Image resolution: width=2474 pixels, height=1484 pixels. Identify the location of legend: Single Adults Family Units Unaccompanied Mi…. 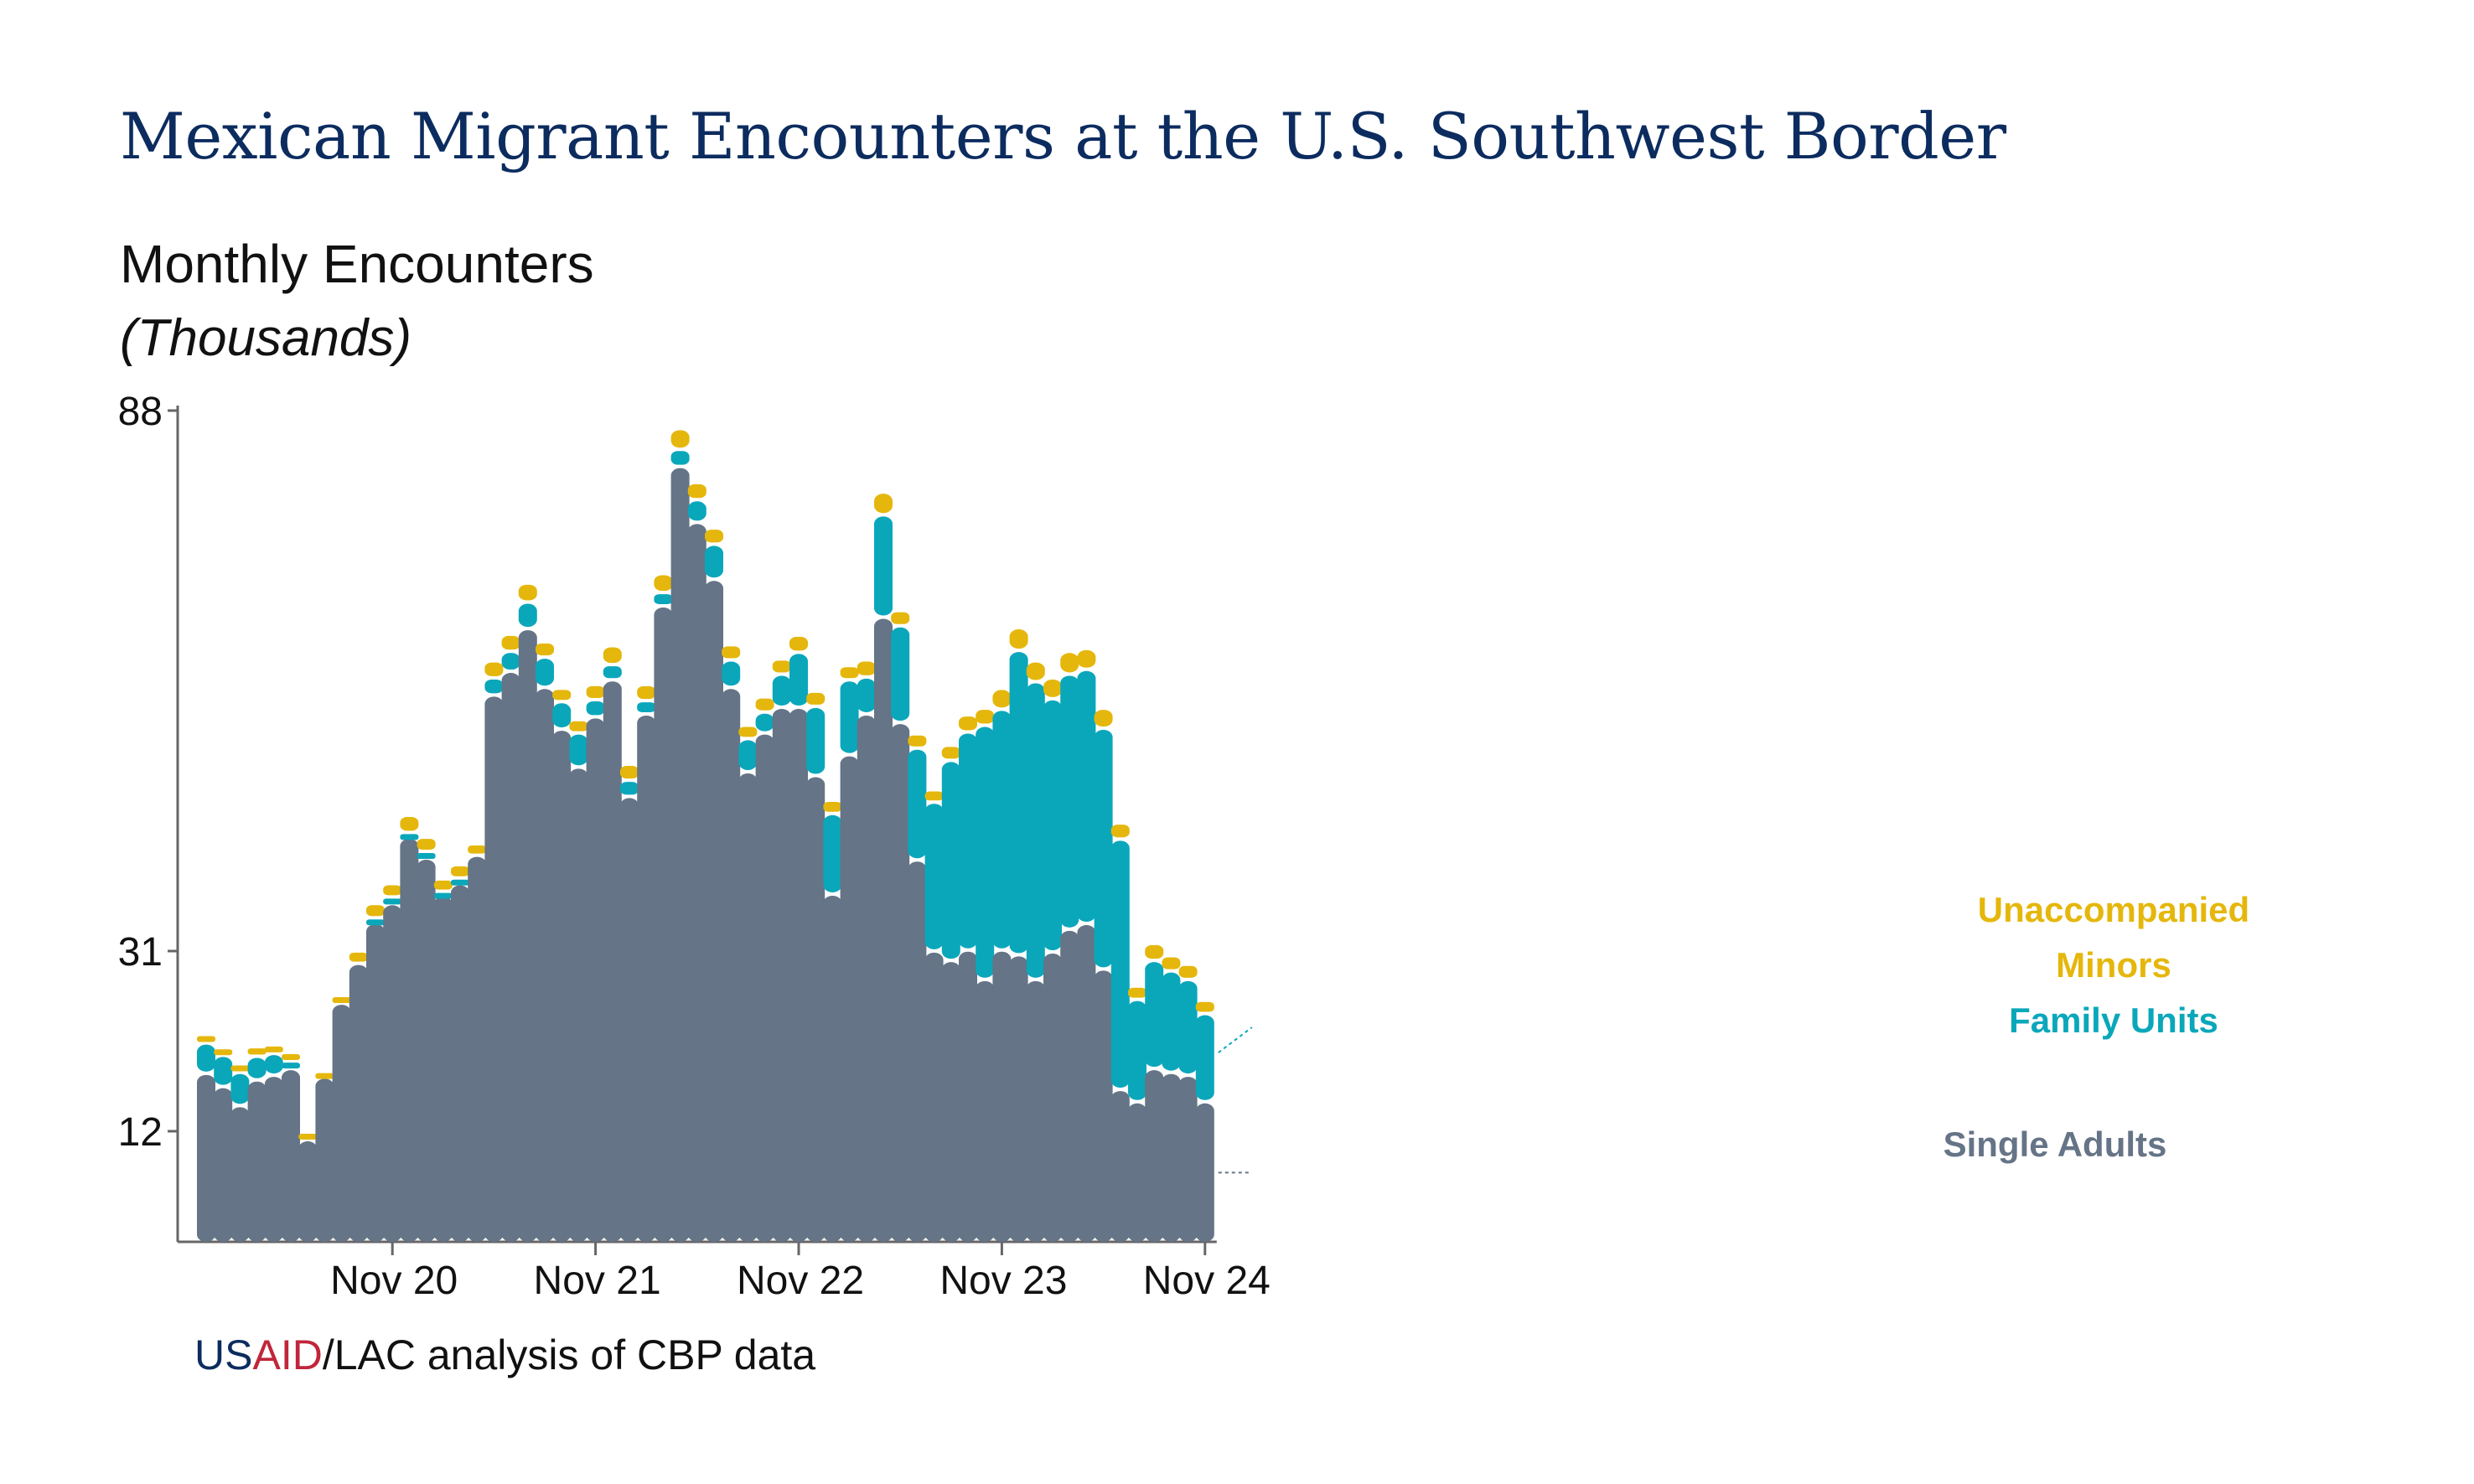
(1733, 1032).